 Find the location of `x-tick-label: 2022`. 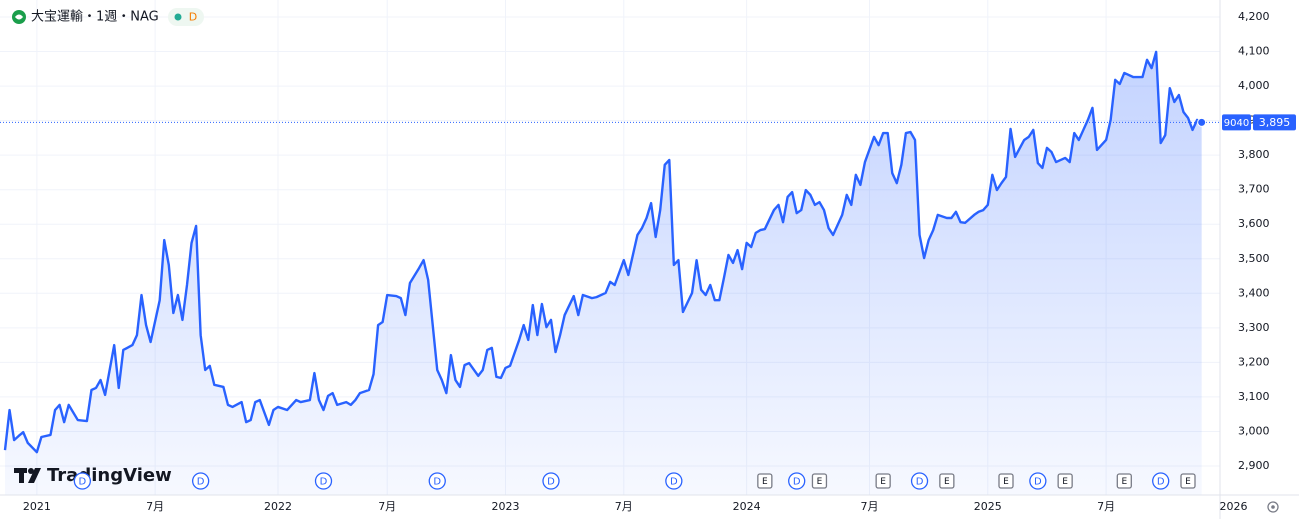

x-tick-label: 2022 is located at coordinates (278, 506).